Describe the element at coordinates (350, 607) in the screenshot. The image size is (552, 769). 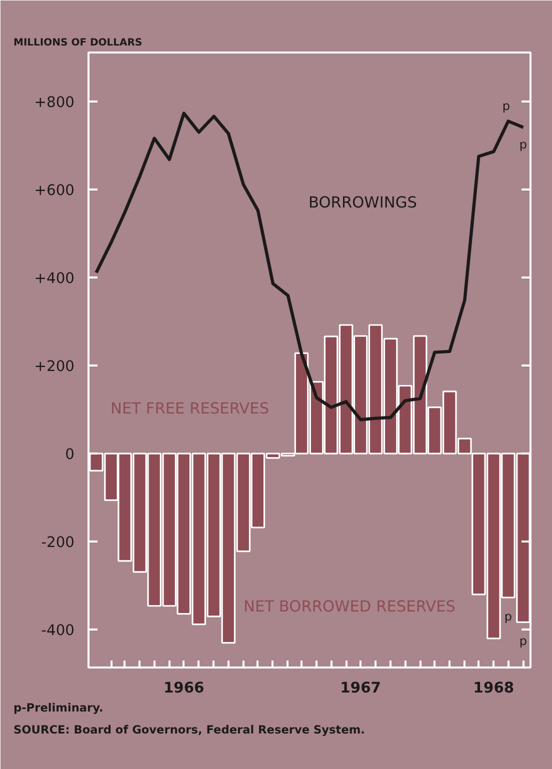
I see `series-label: NET BORROWED RESERVES` at that location.